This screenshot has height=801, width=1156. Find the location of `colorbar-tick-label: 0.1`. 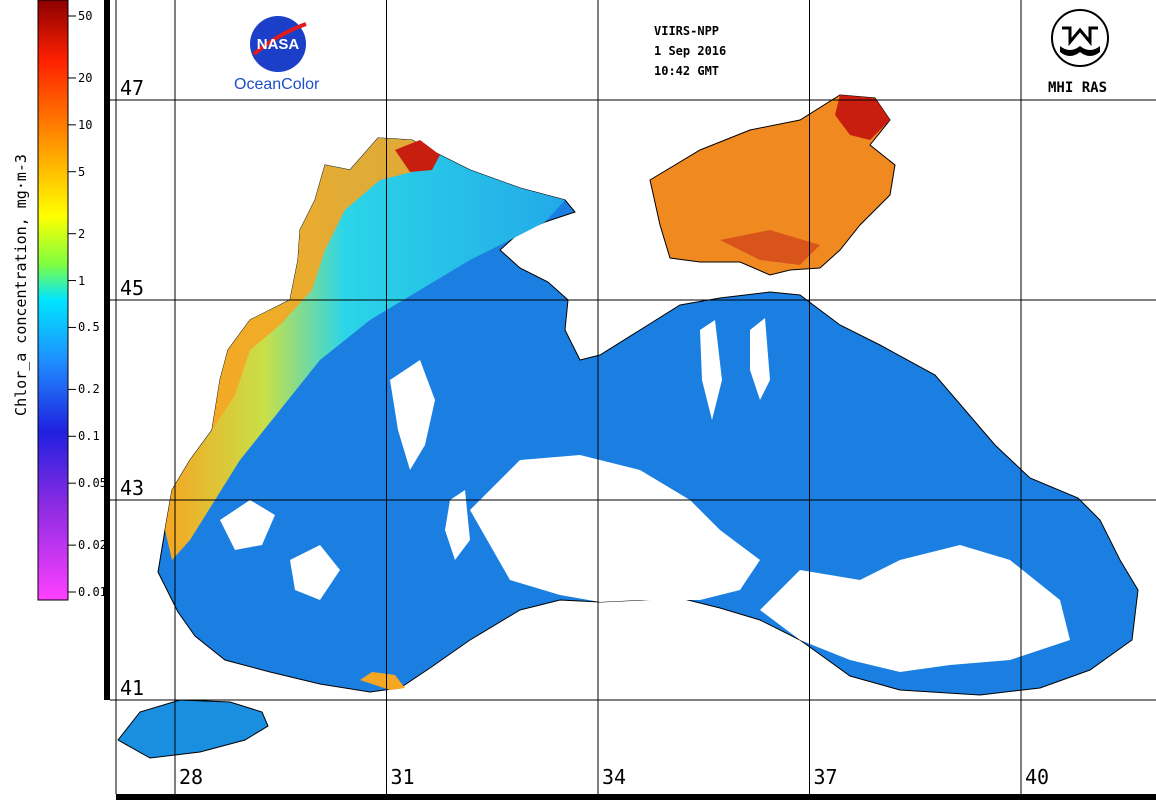

colorbar-tick-label: 0.1 is located at coordinates (89, 436).